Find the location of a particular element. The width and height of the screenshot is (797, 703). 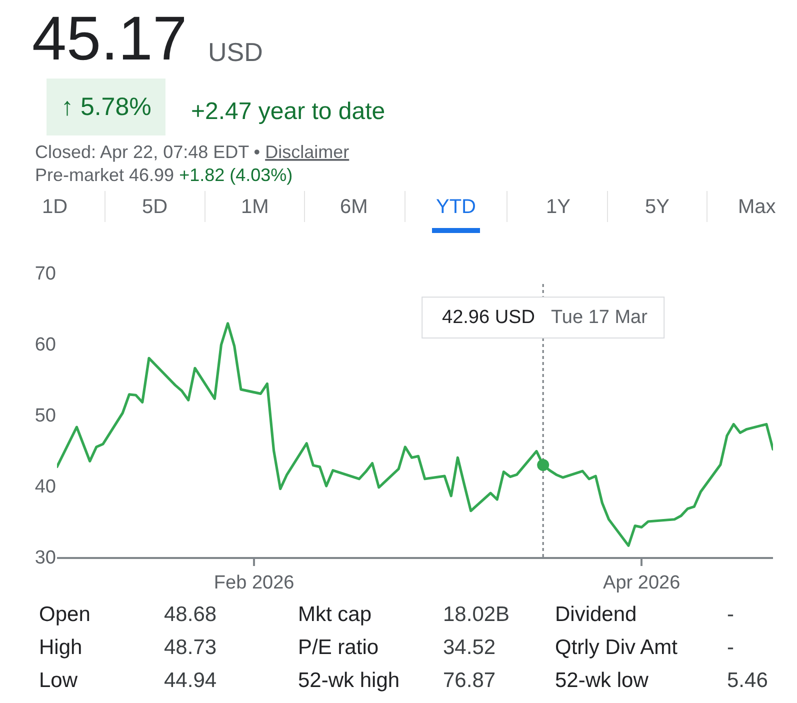

y-tick-label: 30 is located at coordinates (45, 558).